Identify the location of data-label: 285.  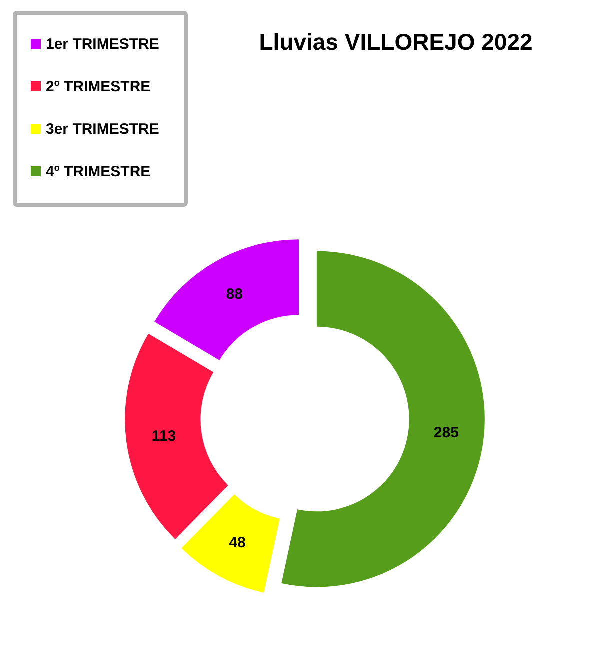
(446, 433).